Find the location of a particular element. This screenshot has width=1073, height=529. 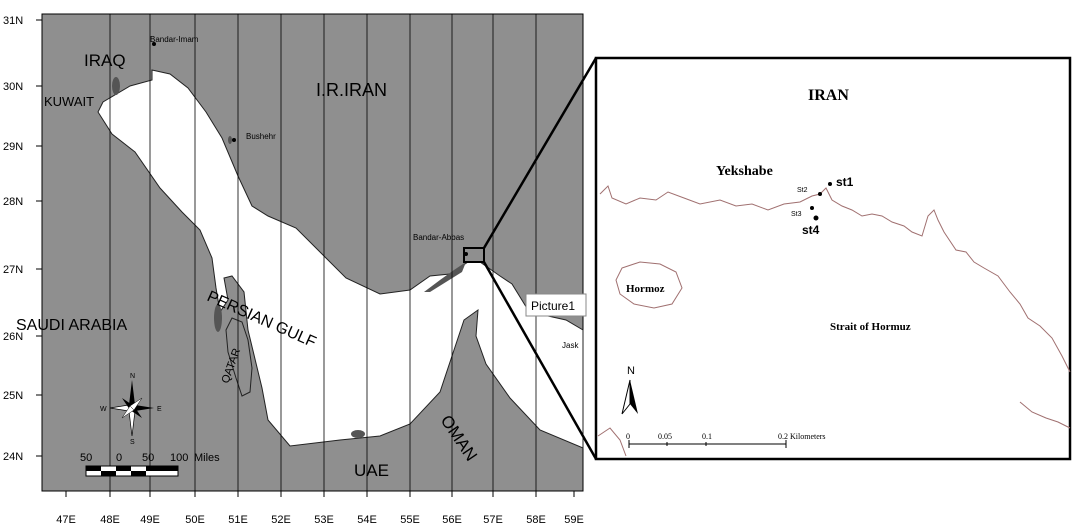

lon-label: 55E is located at coordinates (410, 520).